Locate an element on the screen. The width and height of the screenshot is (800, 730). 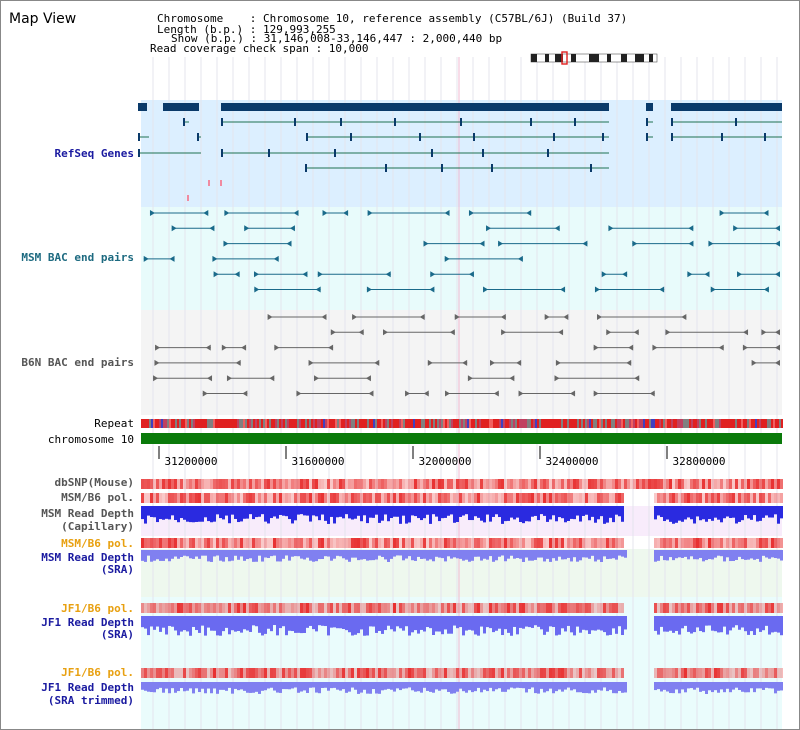
track-label-repeat: Repeat is located at coordinates (114, 423).